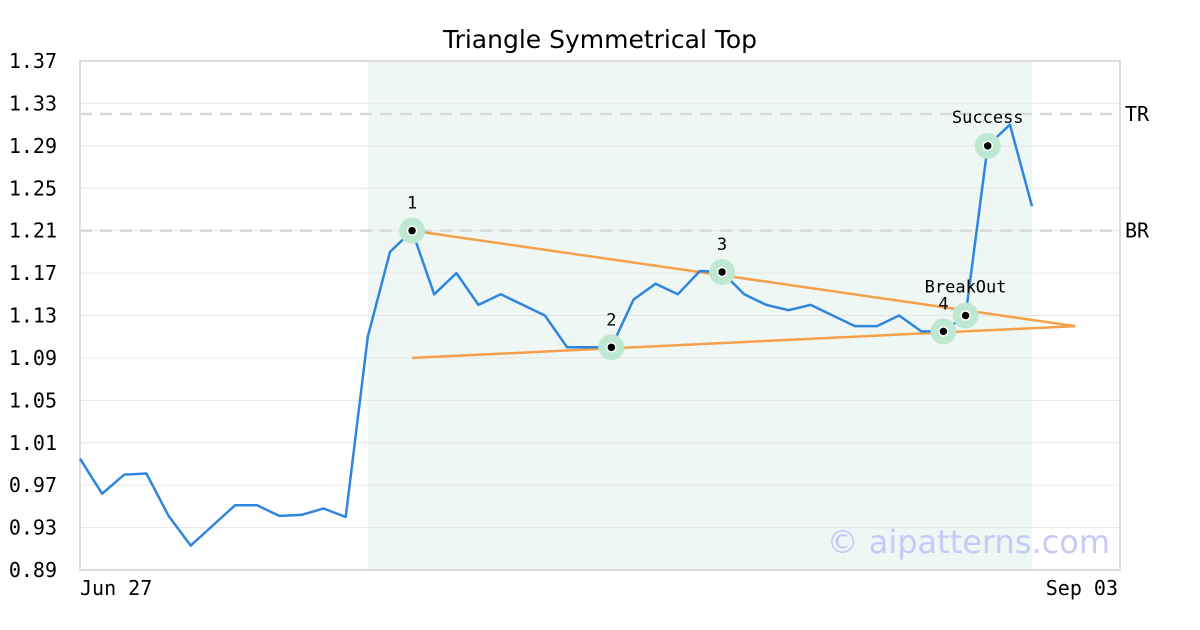 This screenshot has height=630, width=1200. What do you see at coordinates (33, 61) in the screenshot?
I see `y-tick-label: 1.37` at bounding box center [33, 61].